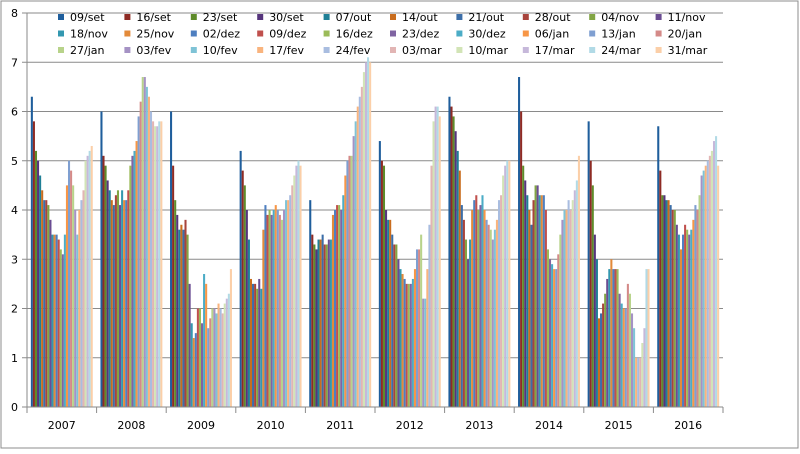  I want to click on y-tick-label: 2, so click(14, 309).